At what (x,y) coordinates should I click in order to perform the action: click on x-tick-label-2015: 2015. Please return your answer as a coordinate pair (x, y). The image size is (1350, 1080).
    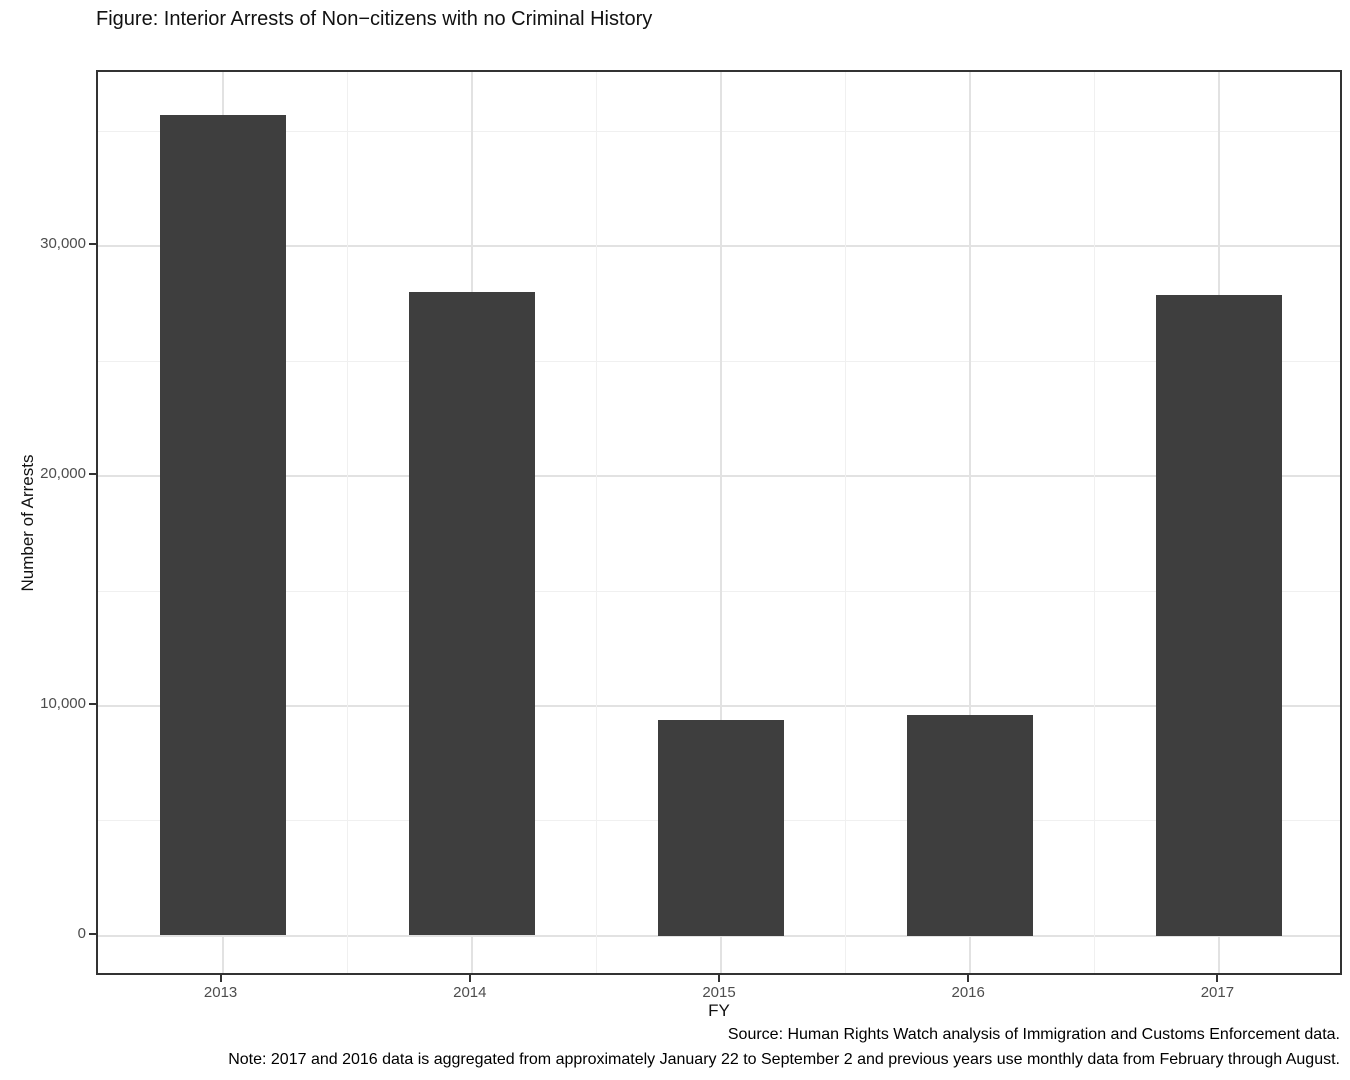
    Looking at the image, I should click on (719, 992).